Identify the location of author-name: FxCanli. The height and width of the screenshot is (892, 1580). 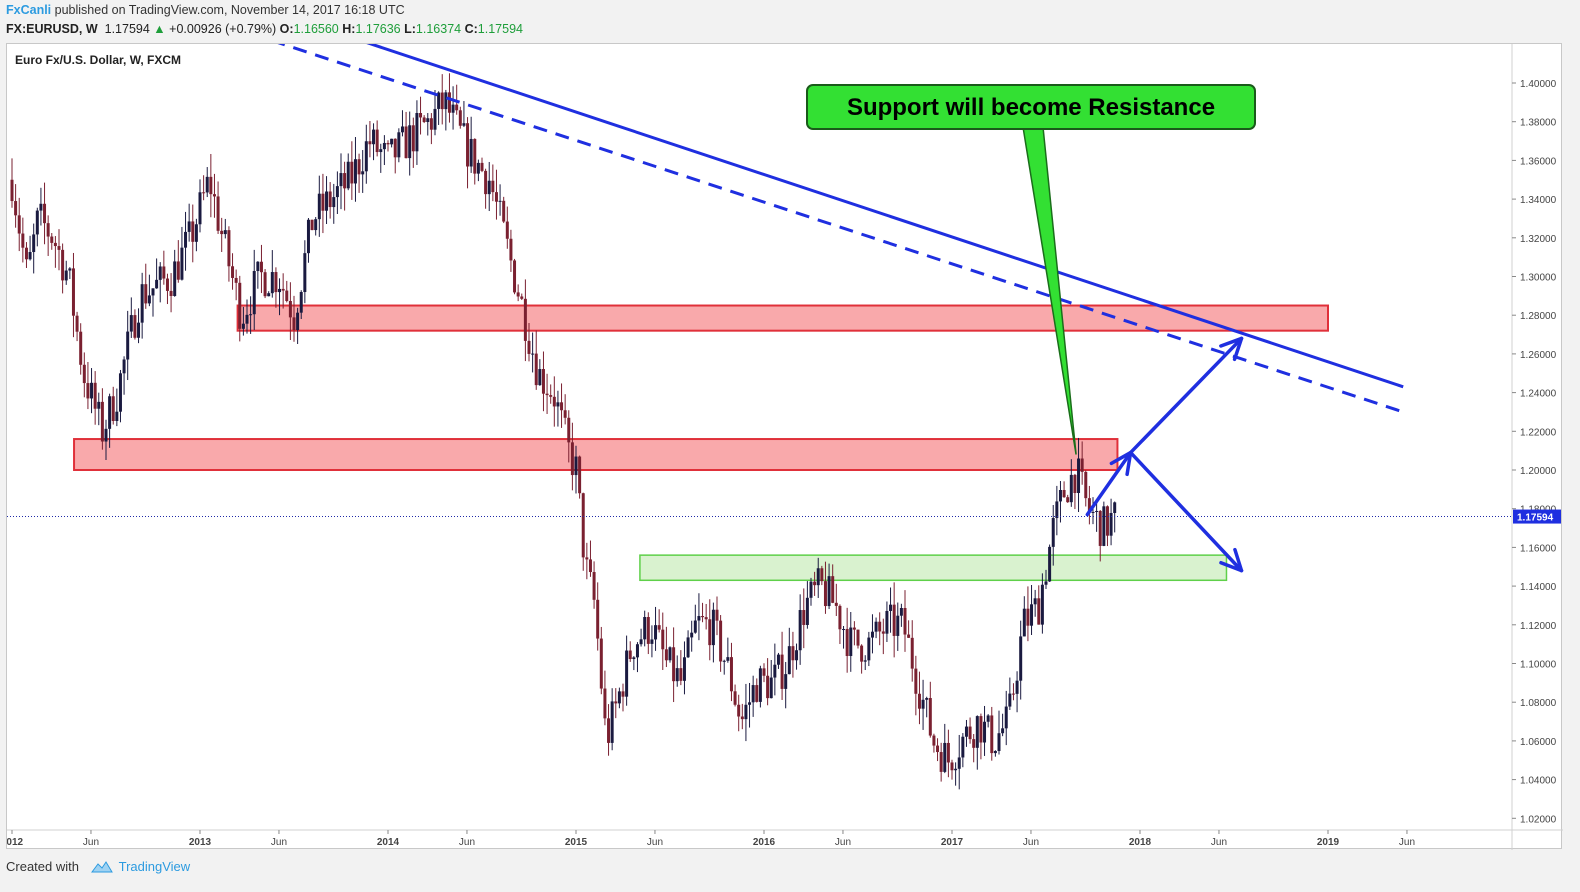
(29, 10).